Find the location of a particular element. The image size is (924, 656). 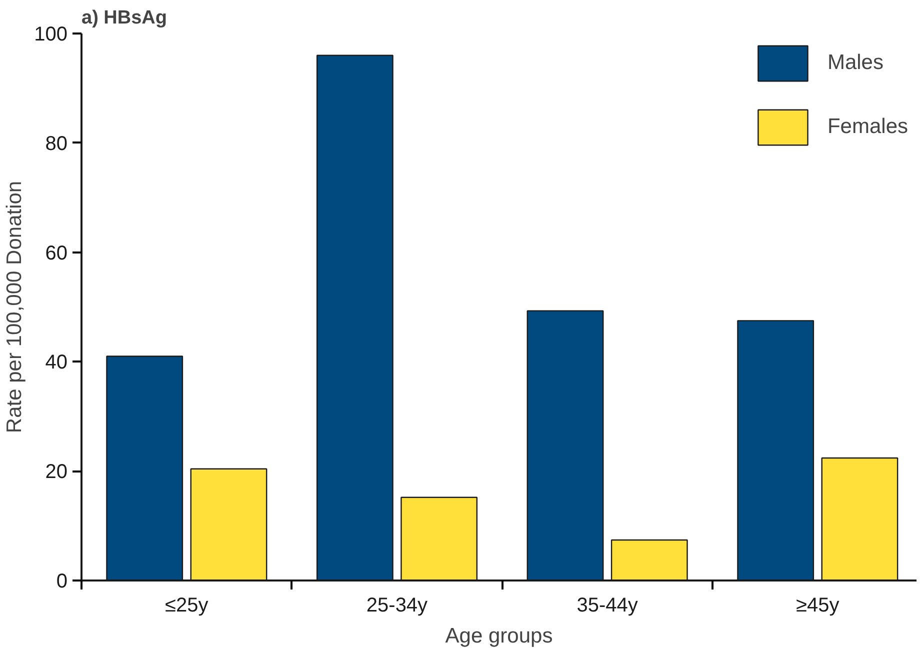

legend-label: Males is located at coordinates (855, 63).